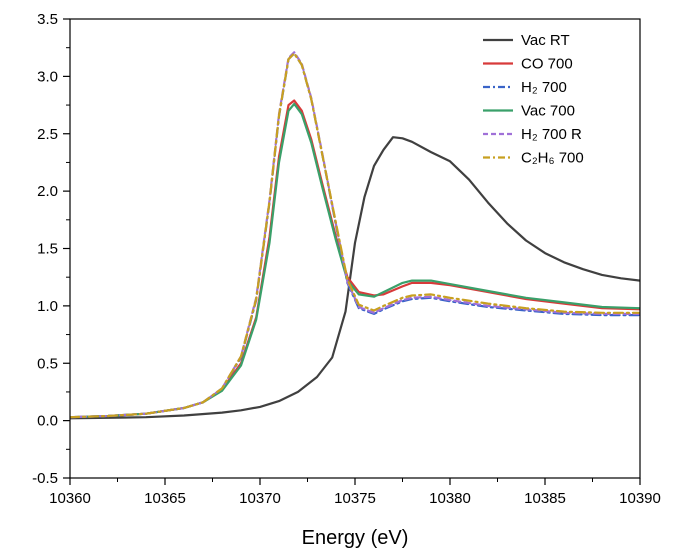 This screenshot has height=555, width=678. I want to click on legend-label-2: CO 700, so click(547, 64).